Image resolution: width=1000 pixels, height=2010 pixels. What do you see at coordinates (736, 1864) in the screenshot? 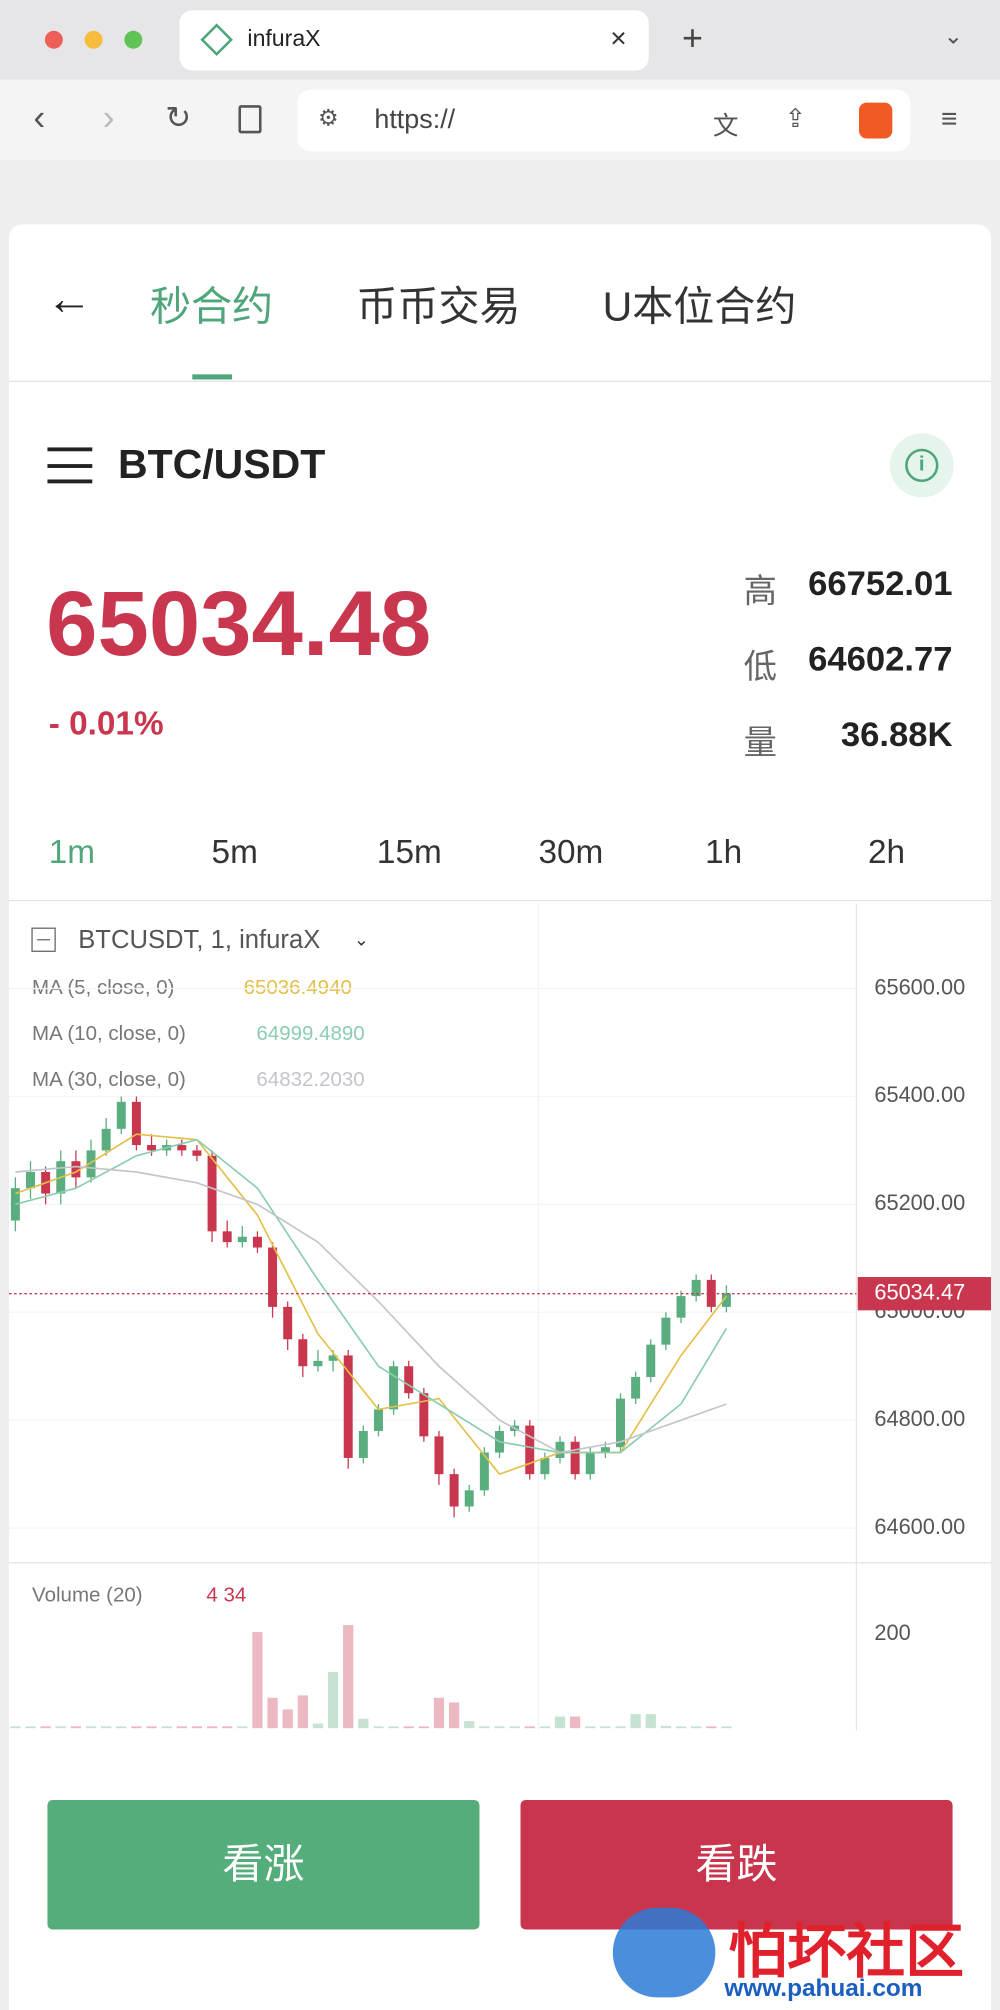
I see `sell-button: 看跌` at bounding box center [736, 1864].